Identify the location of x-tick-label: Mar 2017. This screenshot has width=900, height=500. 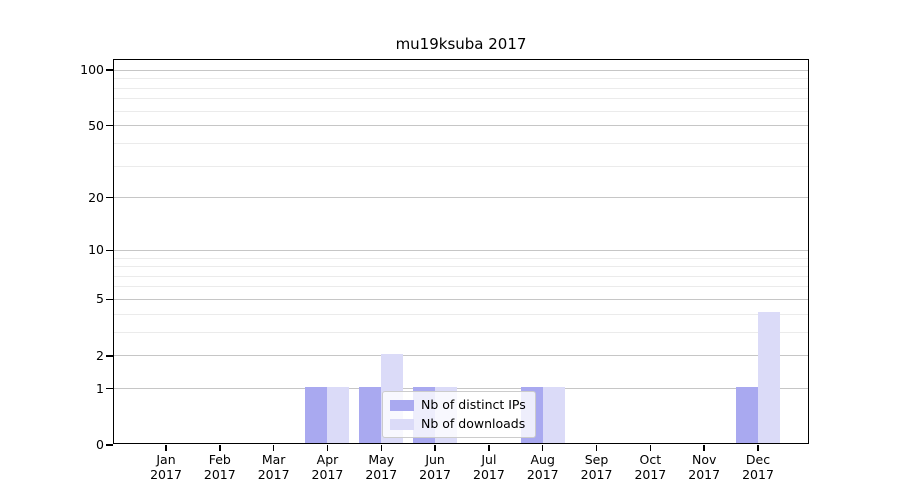
(273, 467).